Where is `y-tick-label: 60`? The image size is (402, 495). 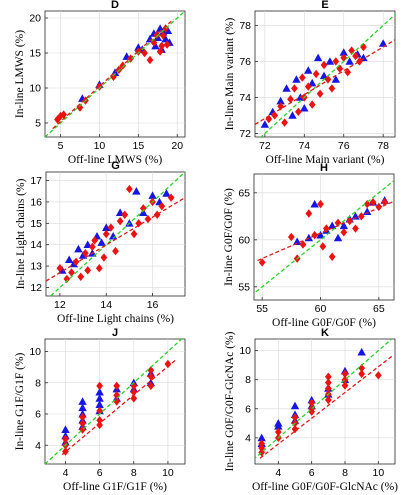
y-tick-label: 60 is located at coordinates (244, 240).